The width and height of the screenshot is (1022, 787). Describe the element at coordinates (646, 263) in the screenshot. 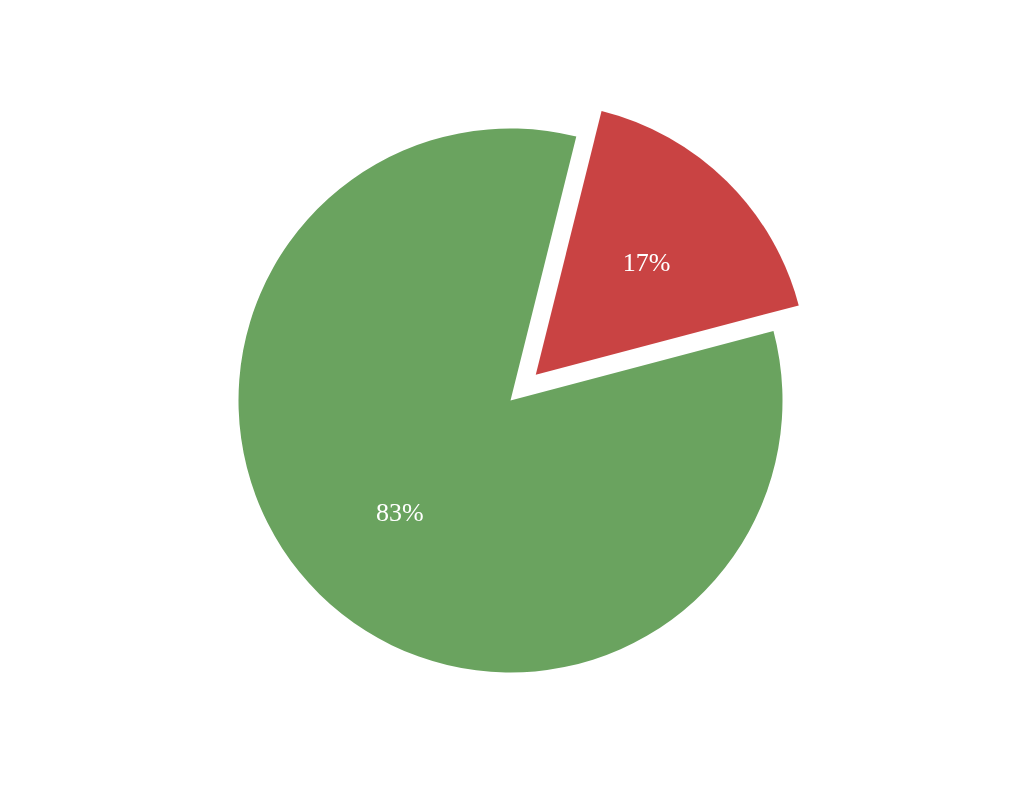

I see `data-label: 17%` at that location.